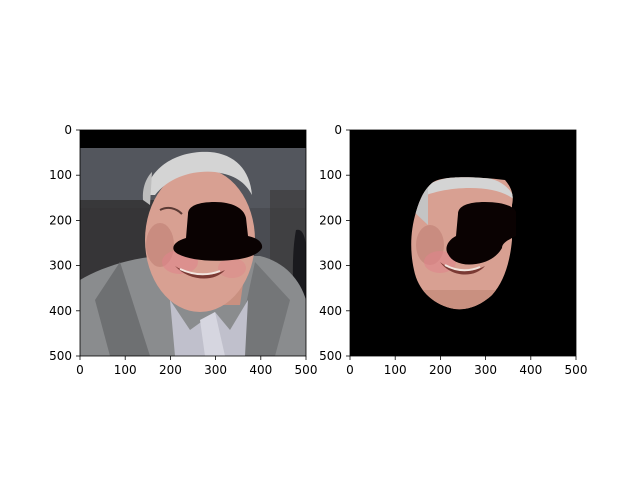  What do you see at coordinates (481, 233) in the screenshot?
I see `occlusion-shape-right` at bounding box center [481, 233].